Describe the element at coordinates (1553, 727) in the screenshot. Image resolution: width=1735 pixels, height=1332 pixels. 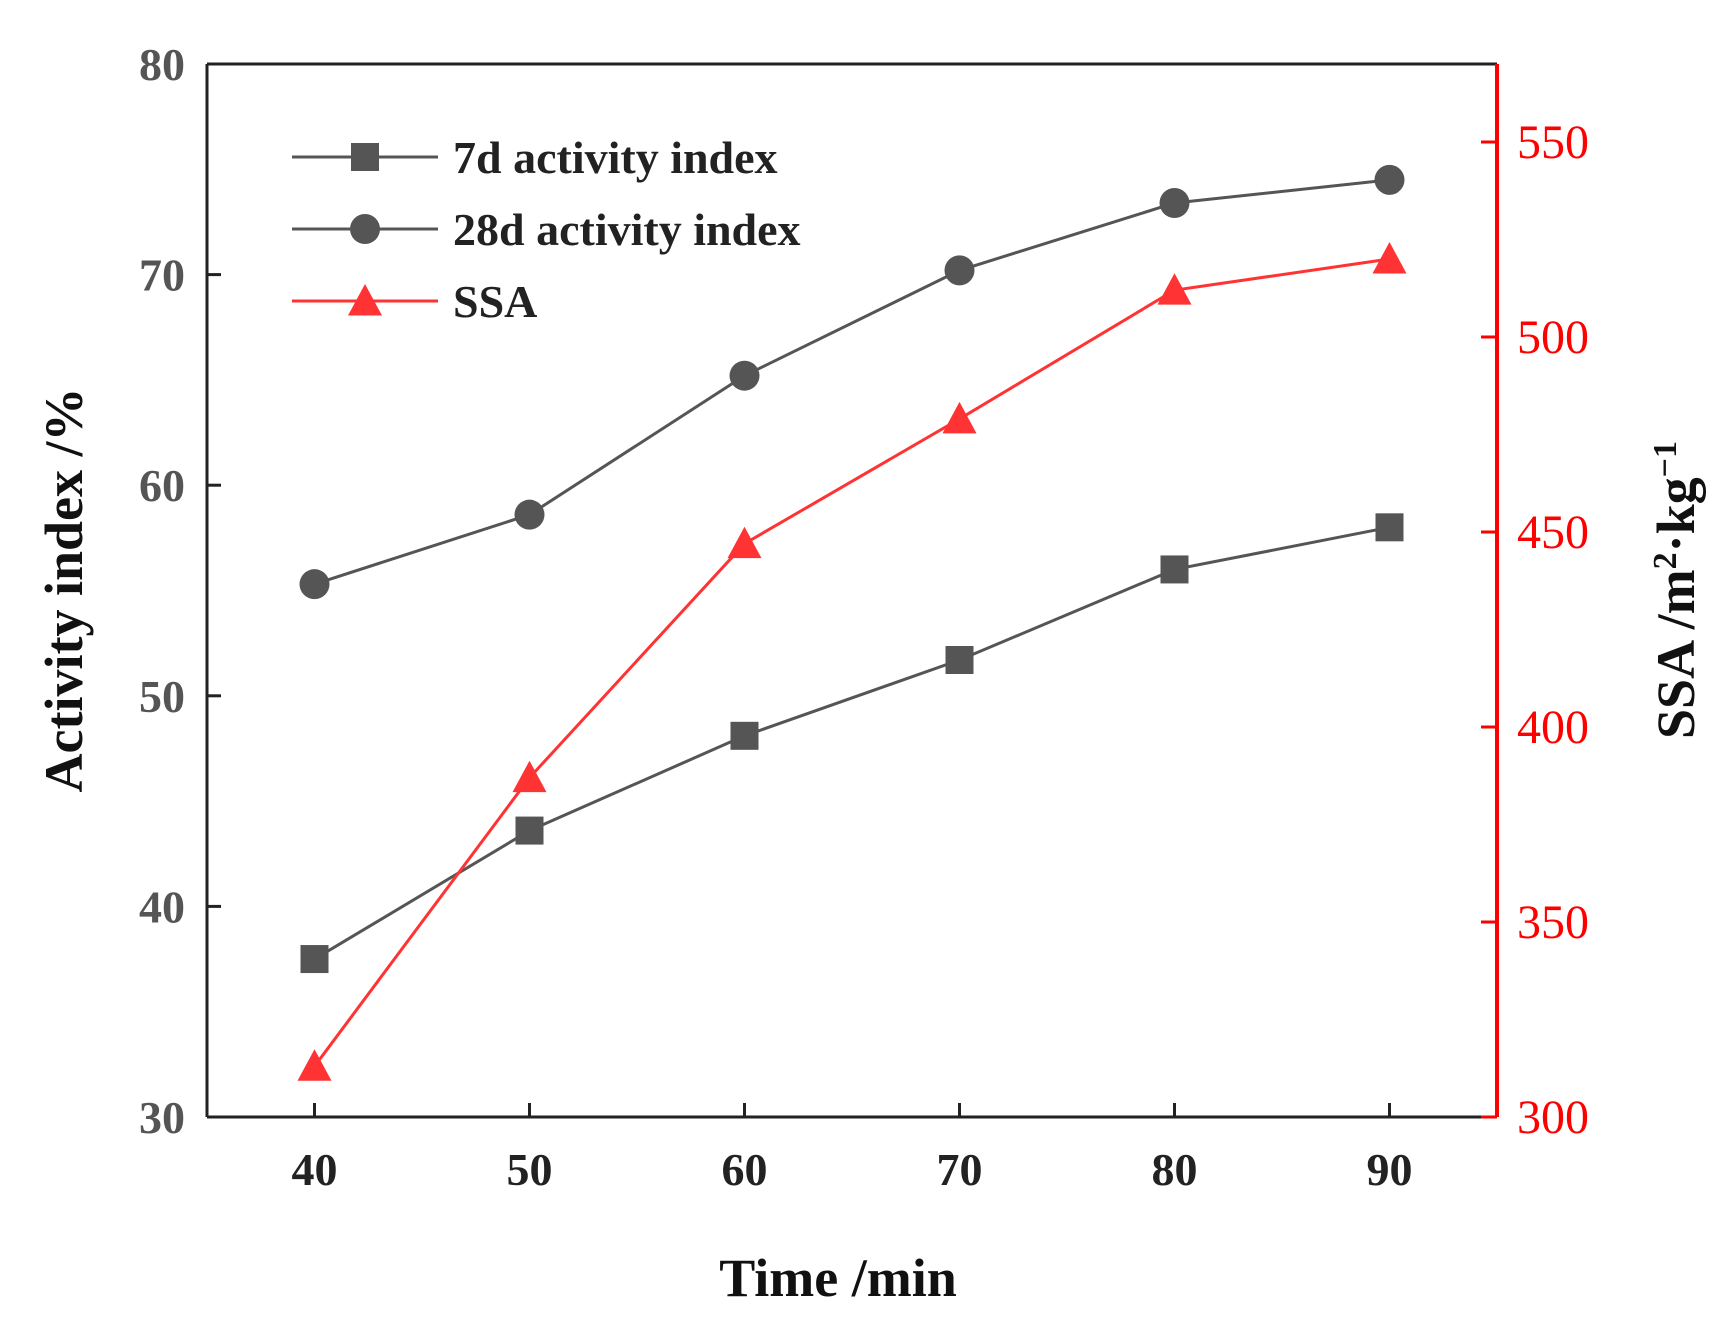
I see `y-tick-label-right: 400` at that location.